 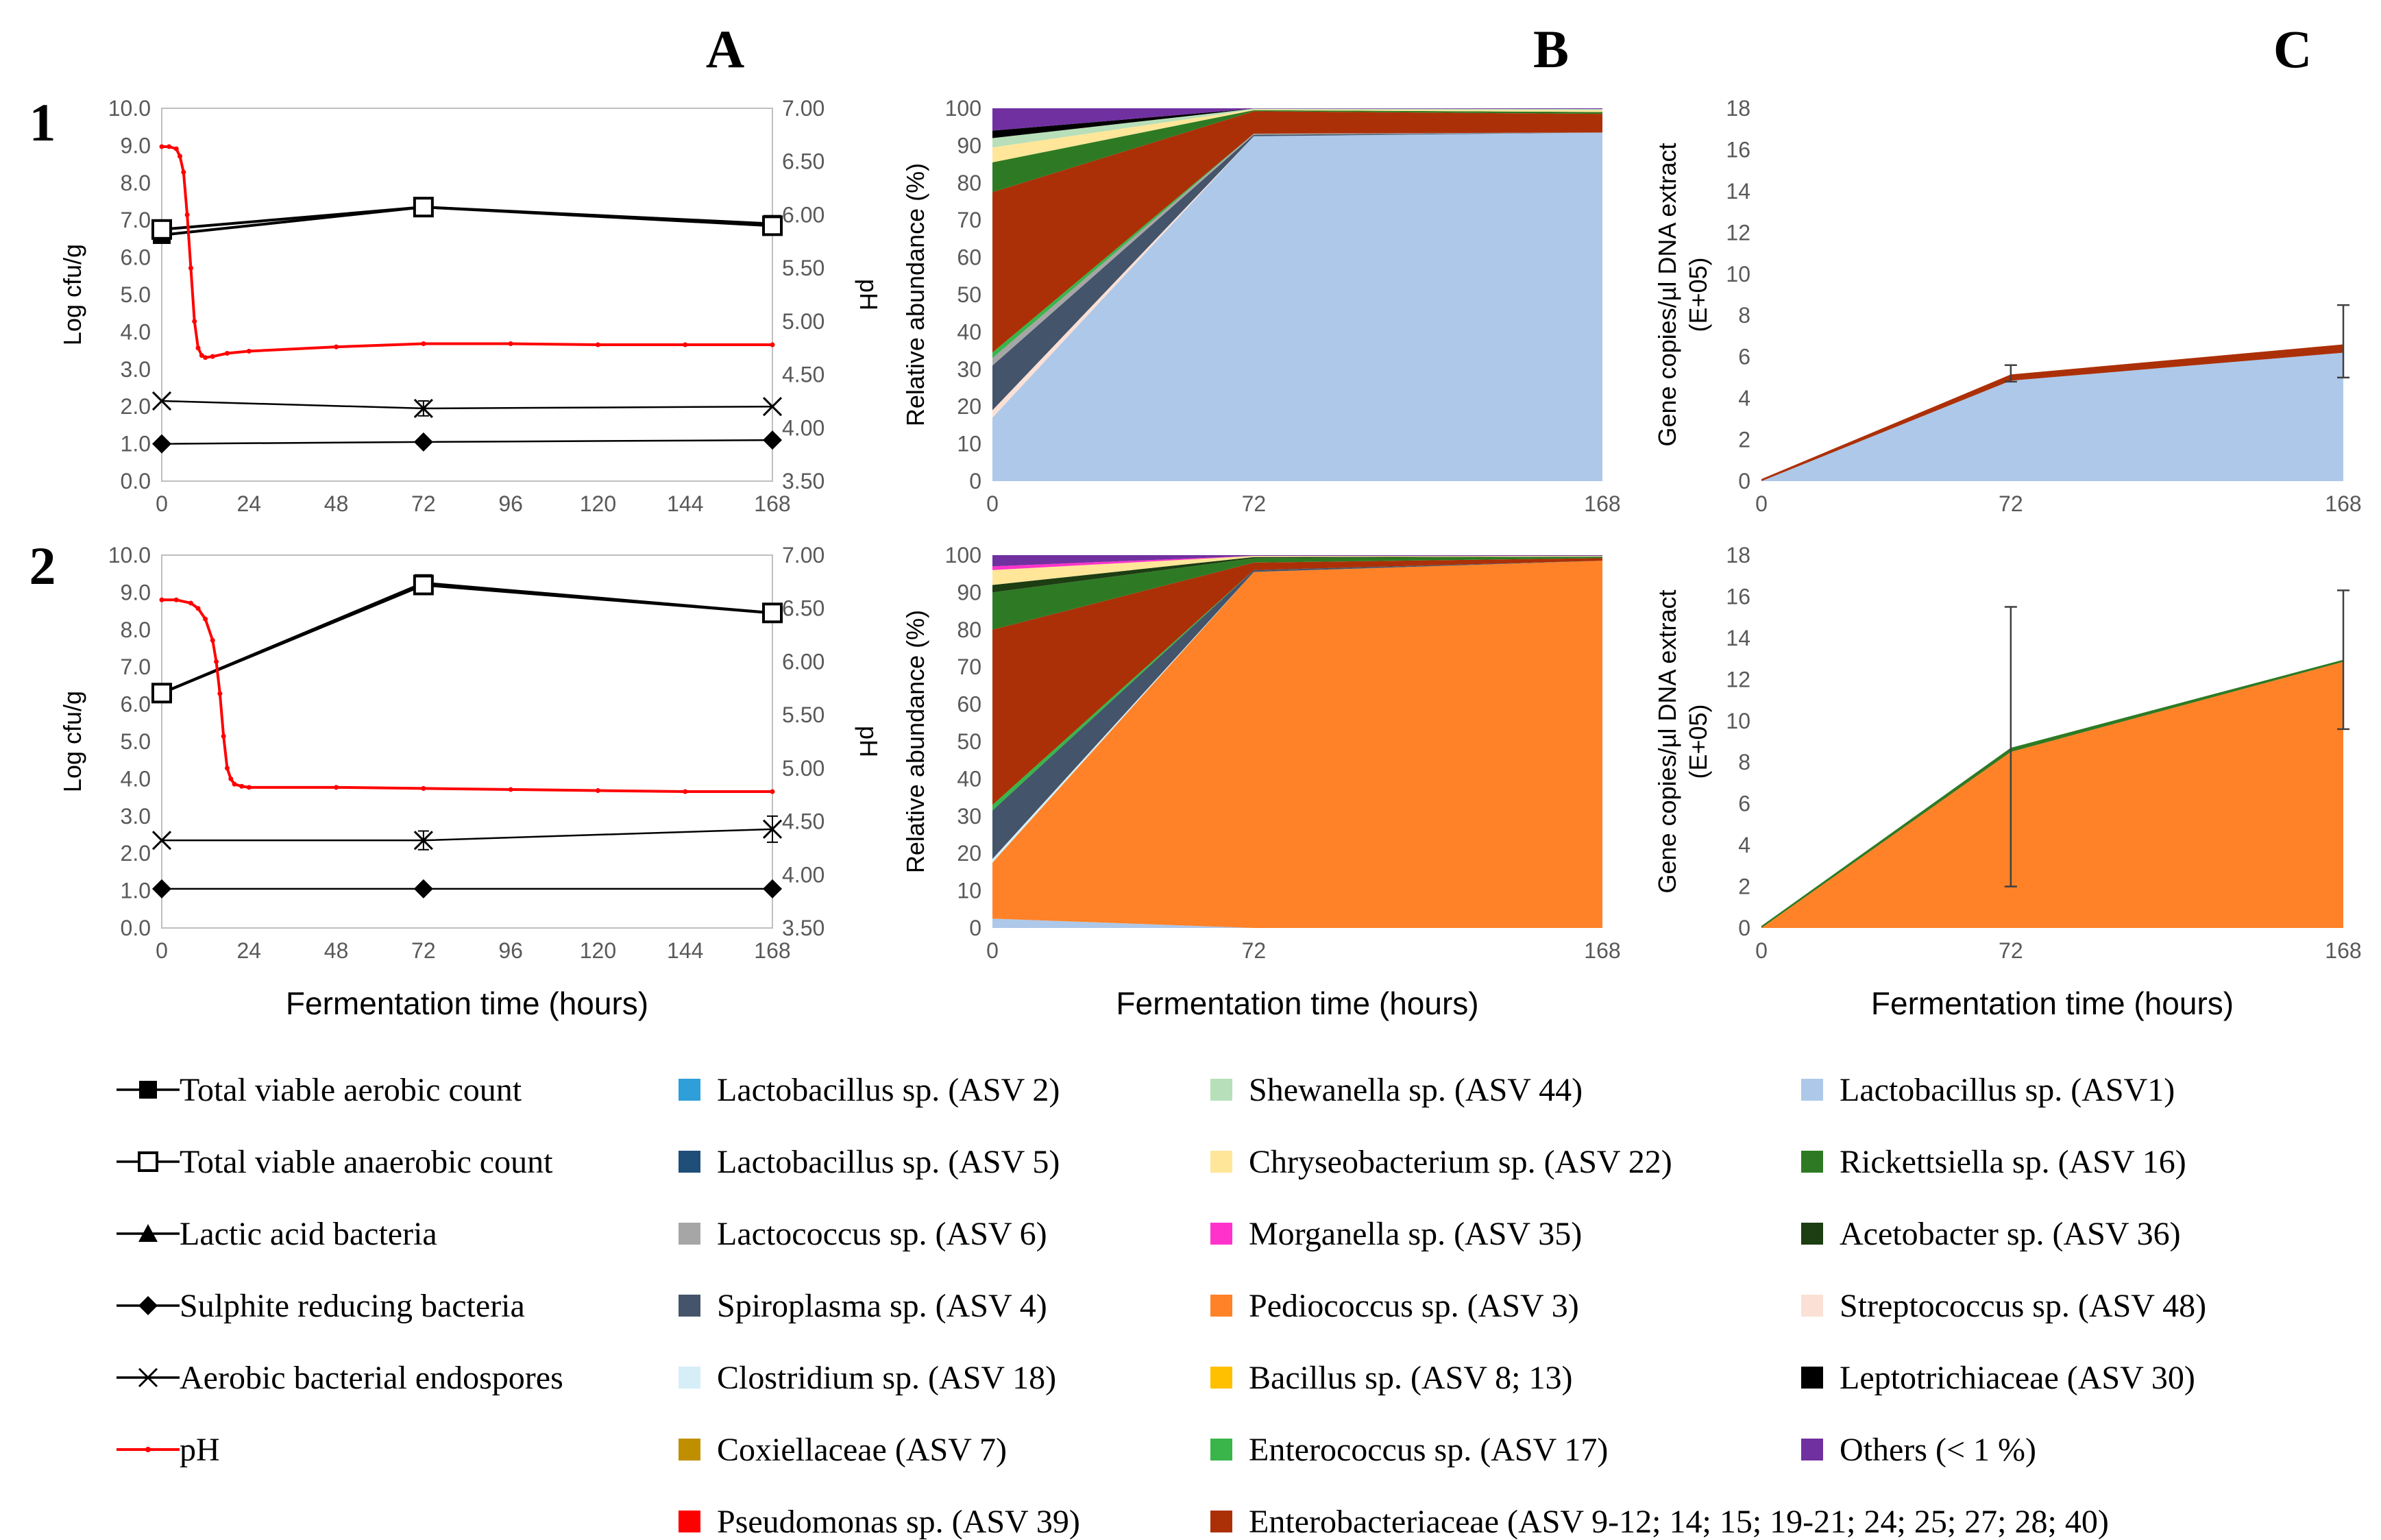 What do you see at coordinates (1762, 503) in the screenshot?
I see `x-tick-label: 0` at bounding box center [1762, 503].